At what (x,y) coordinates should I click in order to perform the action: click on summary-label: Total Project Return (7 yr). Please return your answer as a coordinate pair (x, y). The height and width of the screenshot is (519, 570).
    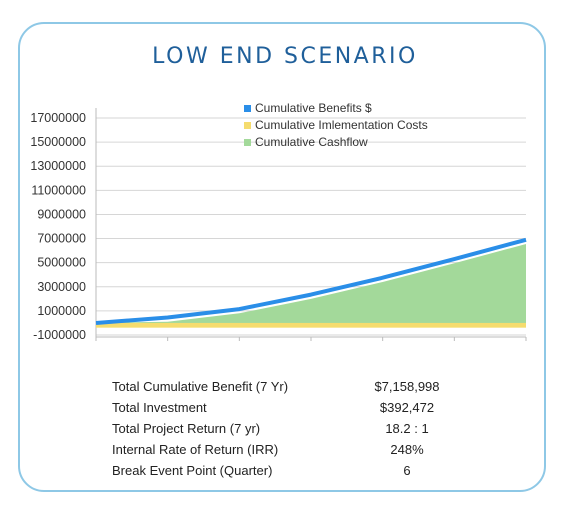
    Looking at the image, I should click on (186, 428).